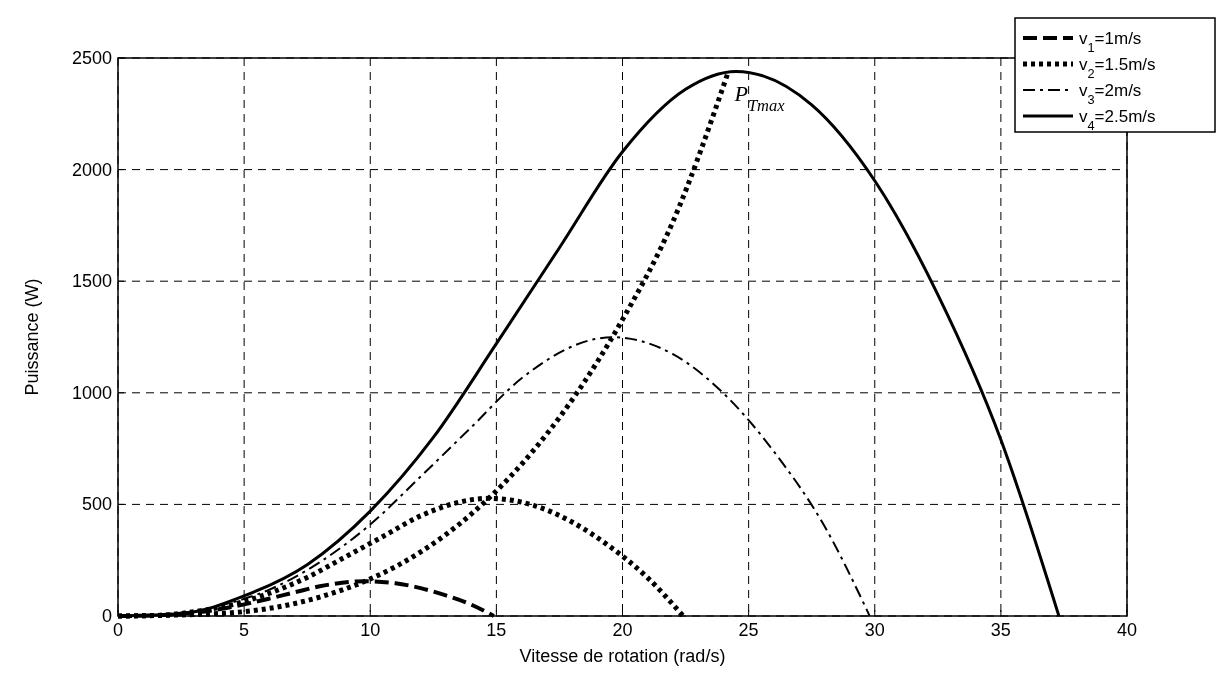 Image resolution: width=1225 pixels, height=684 pixels. I want to click on x-tick-label: 10, so click(370, 630).